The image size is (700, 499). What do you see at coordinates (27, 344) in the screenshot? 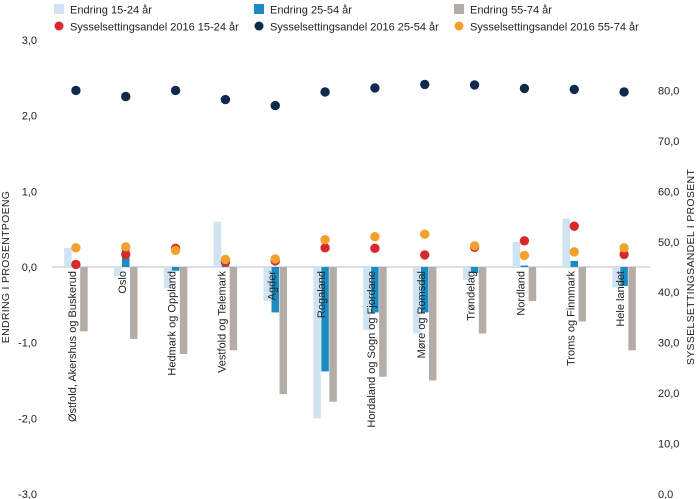
I see `left-tick-label: -1,0` at bounding box center [27, 344].